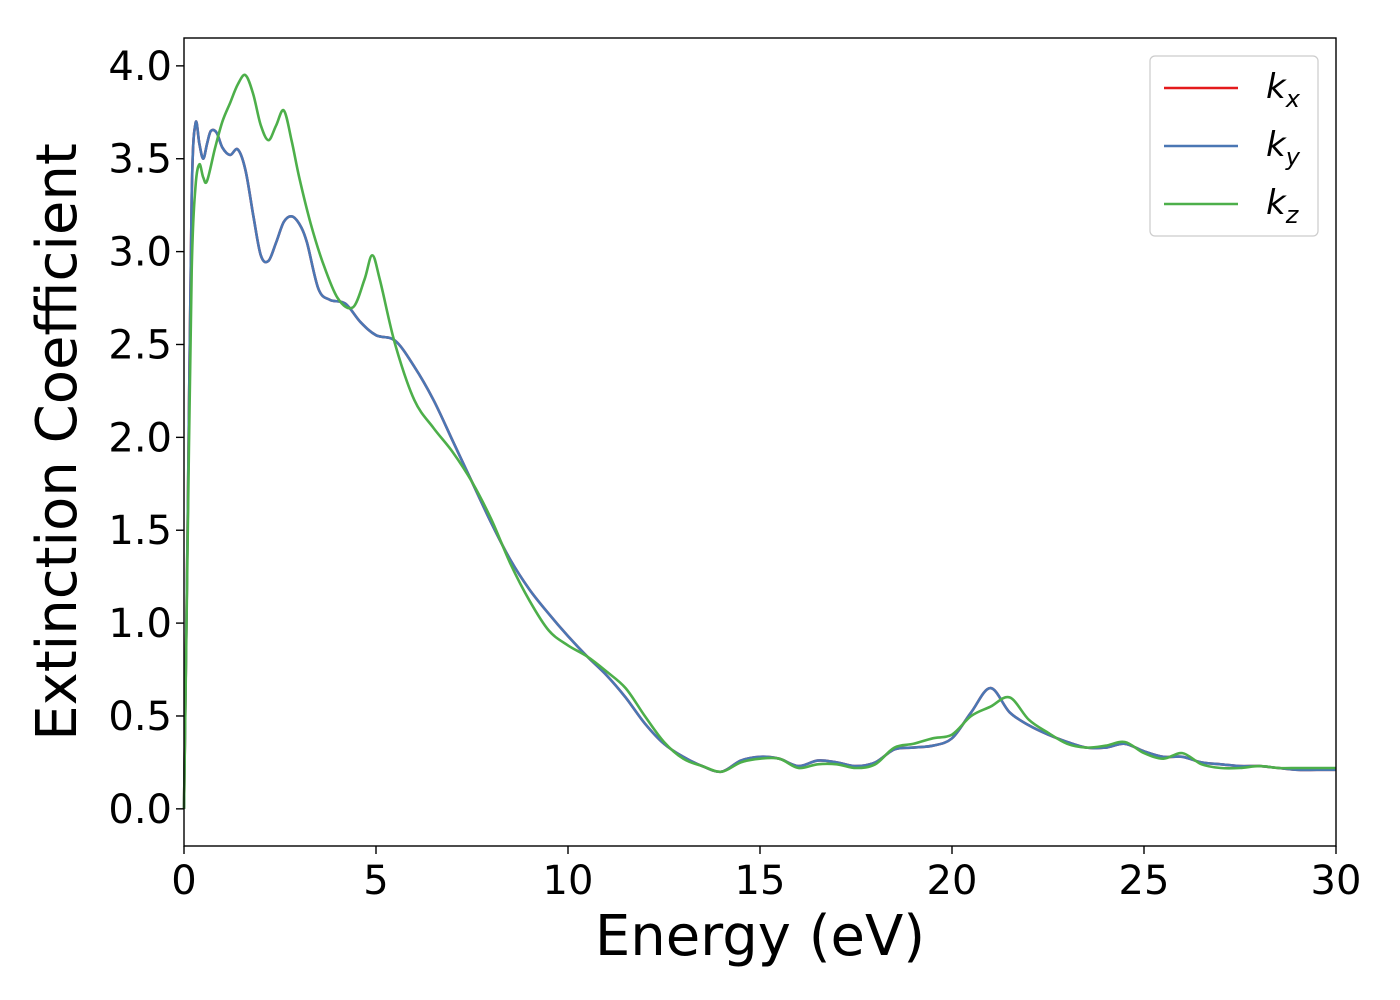 The height and width of the screenshot is (1000, 1400). Describe the element at coordinates (183, 881) in the screenshot. I see `x-tick-label: 0` at that location.